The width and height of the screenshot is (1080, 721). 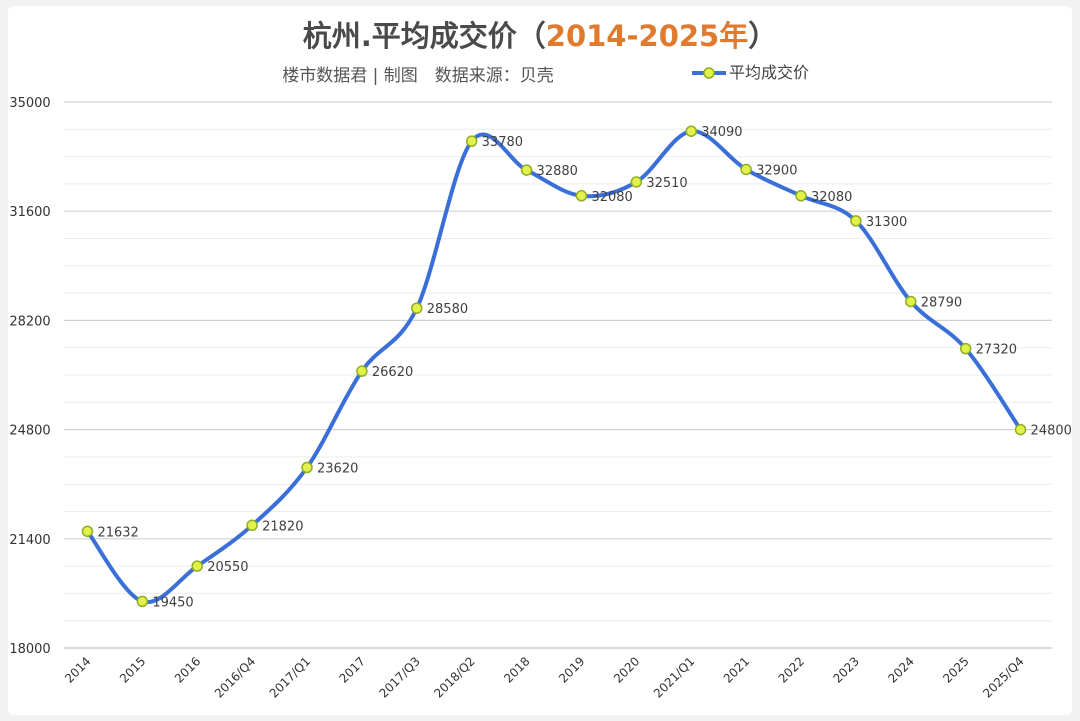 What do you see at coordinates (709, 73) in the screenshot?
I see `legend-marker` at bounding box center [709, 73].